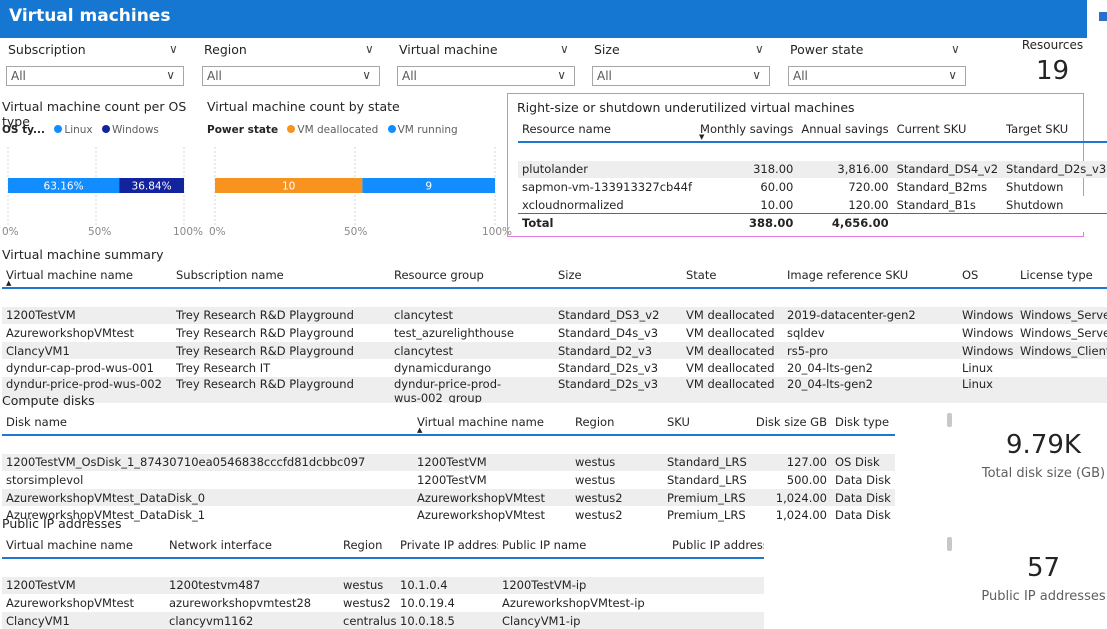  What do you see at coordinates (223, 368) in the screenshot?
I see `cell: Trey Research IT` at bounding box center [223, 368].